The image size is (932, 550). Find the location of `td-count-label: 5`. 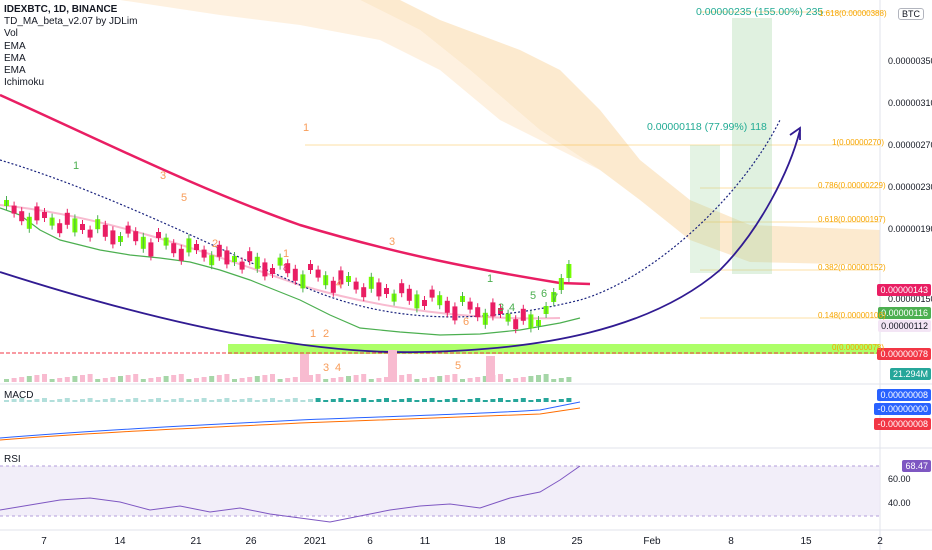

td-count-label: 5 is located at coordinates (458, 366).